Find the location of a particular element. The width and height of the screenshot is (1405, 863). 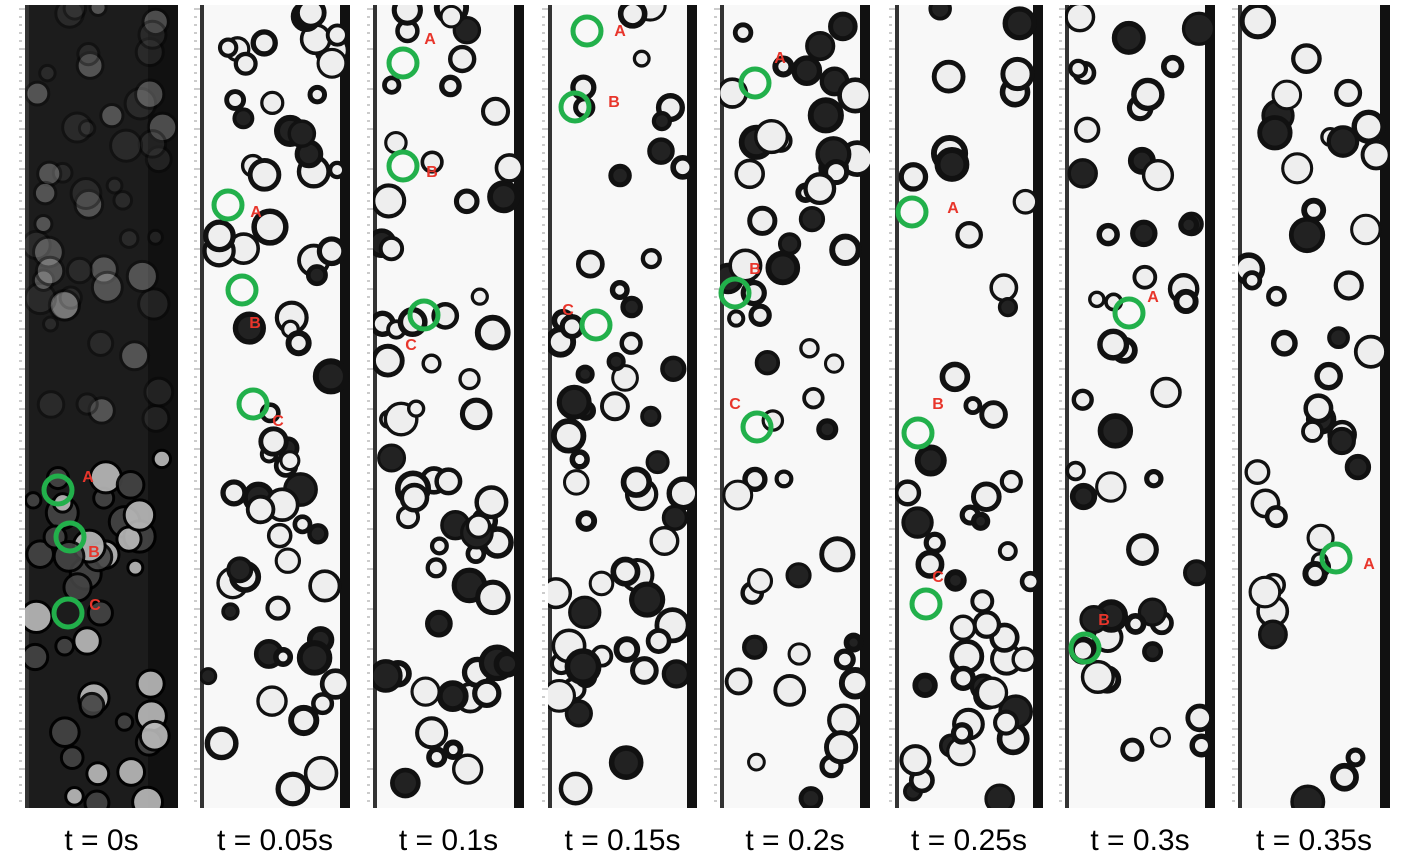

time-label: t = 0.35s is located at coordinates (1314, 840).